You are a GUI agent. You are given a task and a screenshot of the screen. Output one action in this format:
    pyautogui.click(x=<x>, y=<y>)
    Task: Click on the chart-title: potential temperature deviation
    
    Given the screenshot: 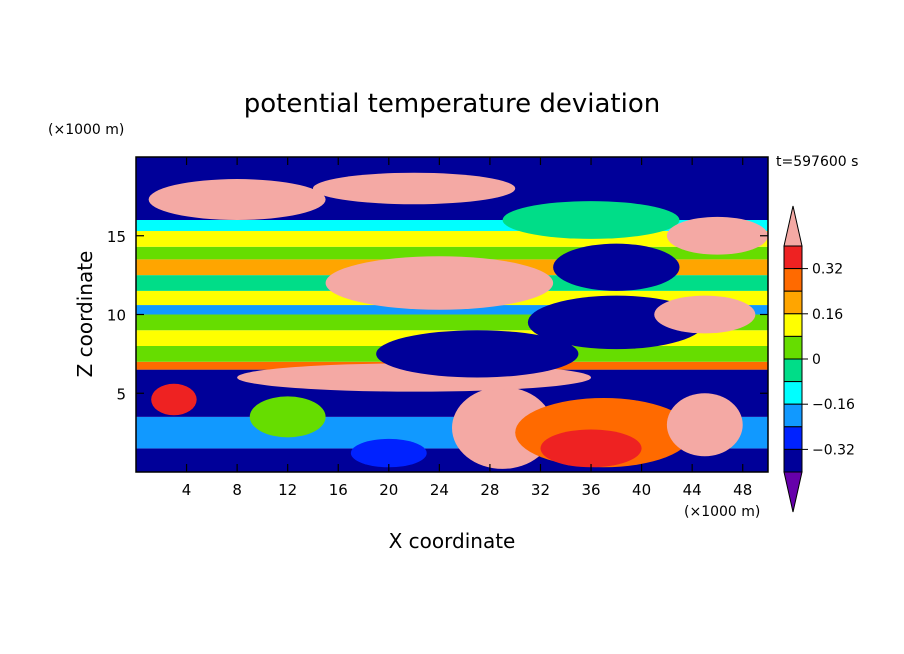 What is the action you would take?
    pyautogui.click(x=452, y=104)
    